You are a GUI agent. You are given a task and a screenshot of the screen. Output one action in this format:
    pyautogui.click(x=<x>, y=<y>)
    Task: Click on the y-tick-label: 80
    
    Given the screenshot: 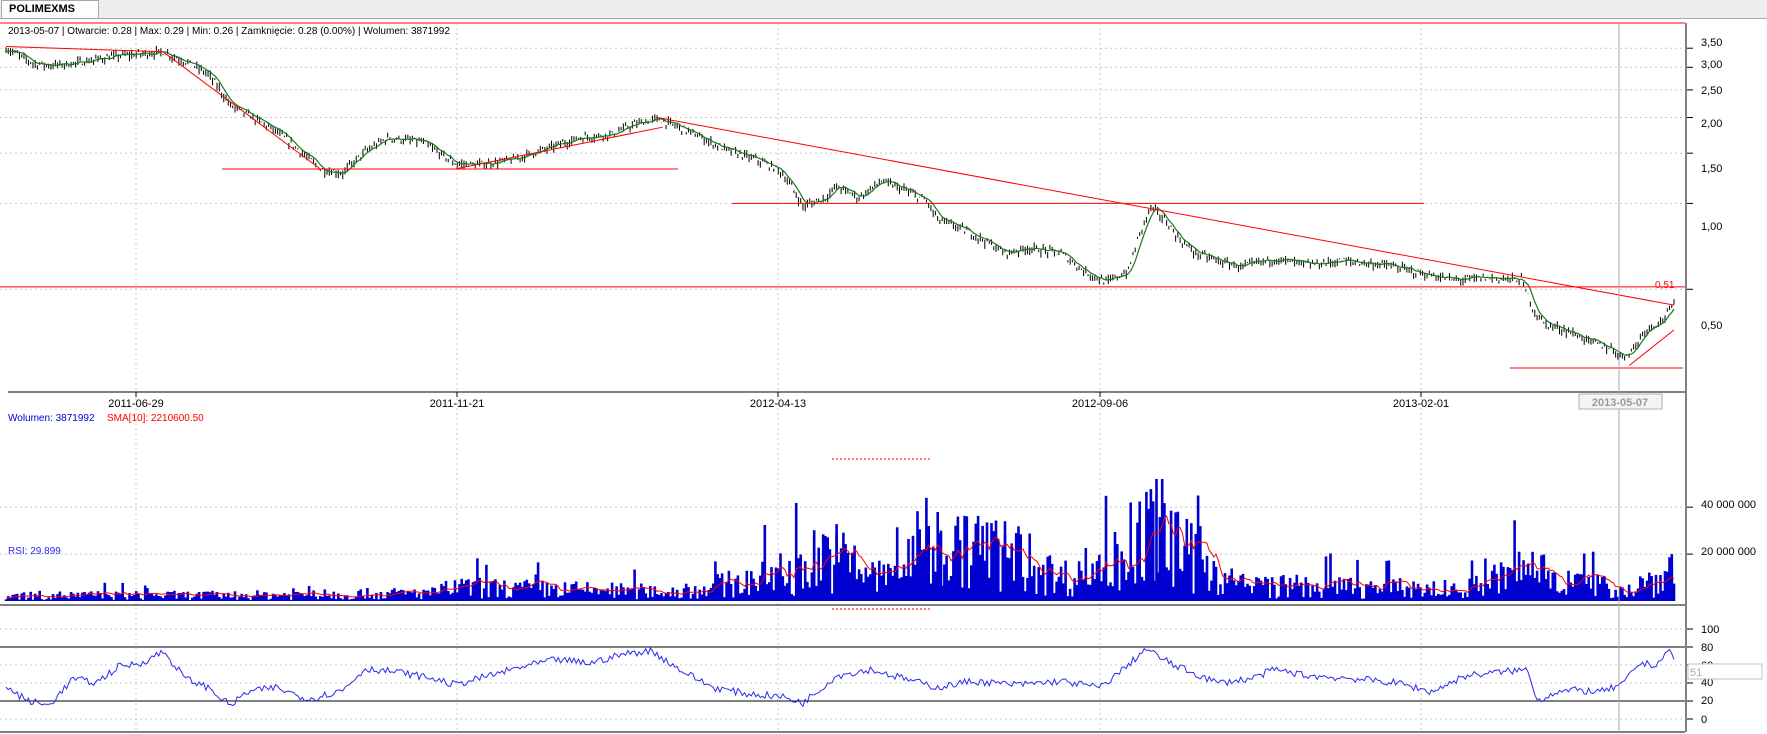 What is the action you would take?
    pyautogui.click(x=1707, y=648)
    